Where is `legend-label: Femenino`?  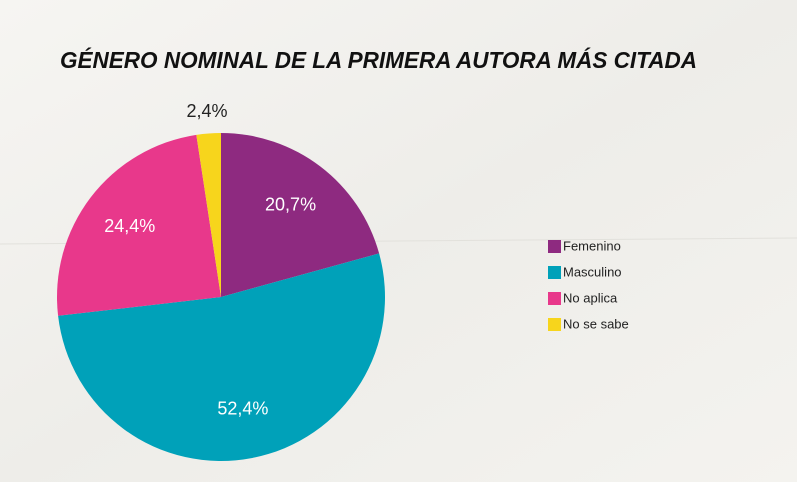 legend-label: Femenino is located at coordinates (592, 245).